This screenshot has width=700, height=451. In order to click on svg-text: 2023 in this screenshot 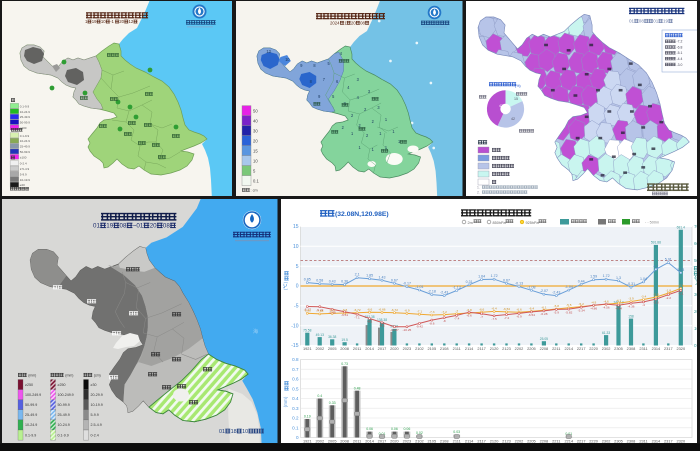, I will do `click(407, 440)`.